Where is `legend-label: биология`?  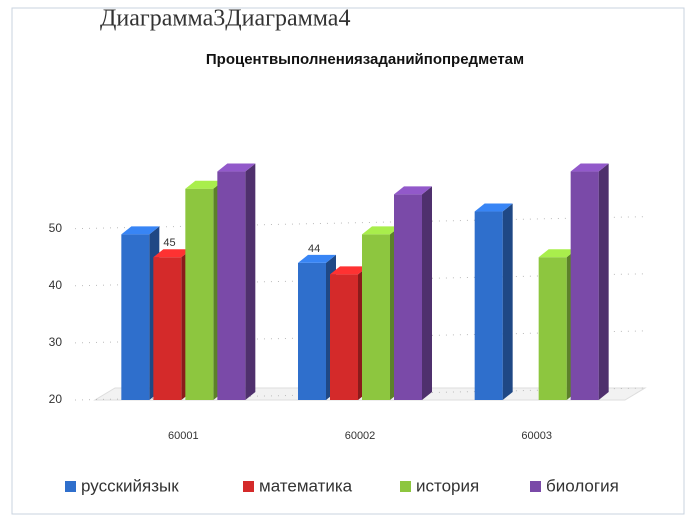
legend-label: биология is located at coordinates (582, 485).